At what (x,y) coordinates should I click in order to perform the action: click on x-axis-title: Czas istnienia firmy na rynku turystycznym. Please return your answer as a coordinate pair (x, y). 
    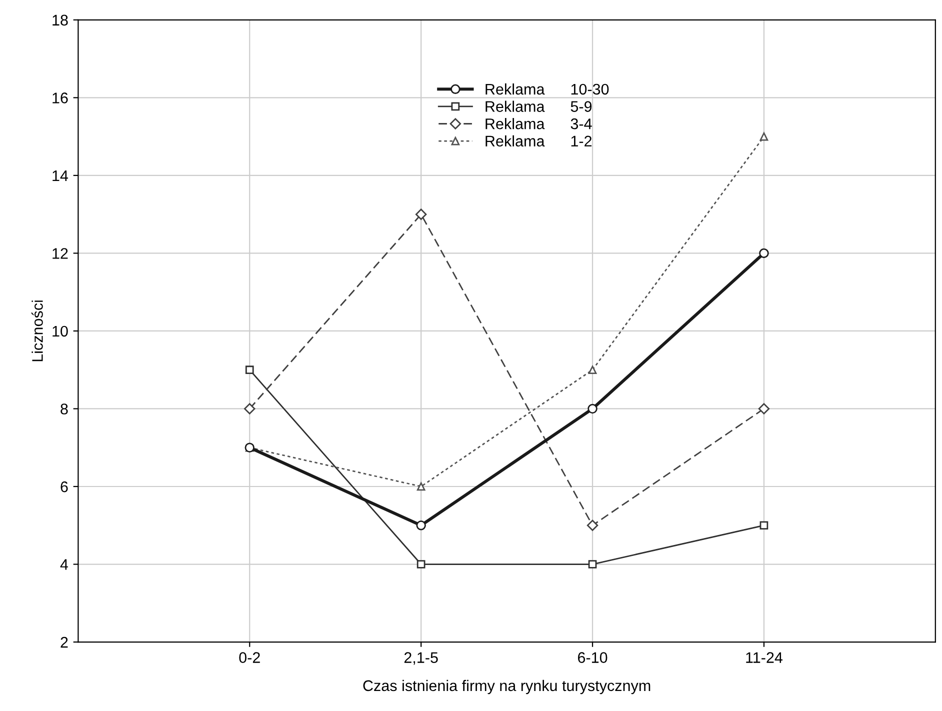
    Looking at the image, I should click on (506, 687).